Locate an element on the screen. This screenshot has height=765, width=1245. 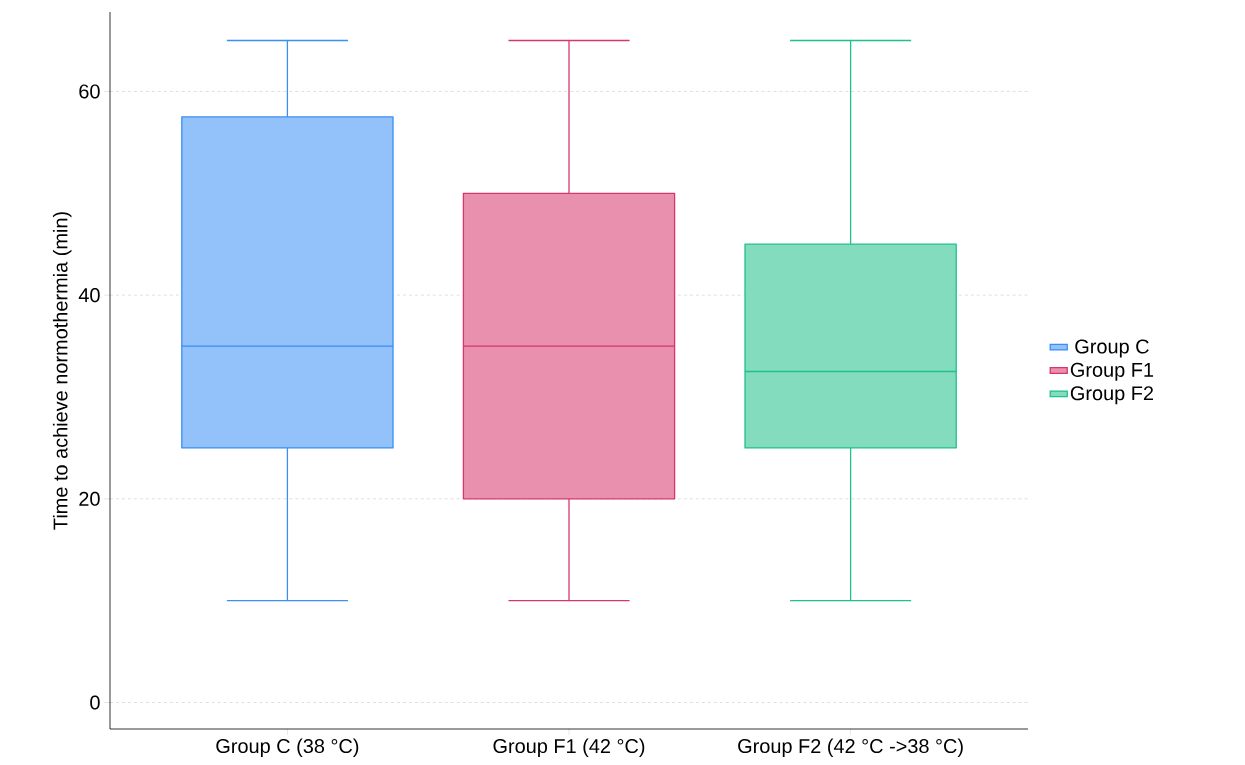
legend-label: Group F1 is located at coordinates (1112, 371).